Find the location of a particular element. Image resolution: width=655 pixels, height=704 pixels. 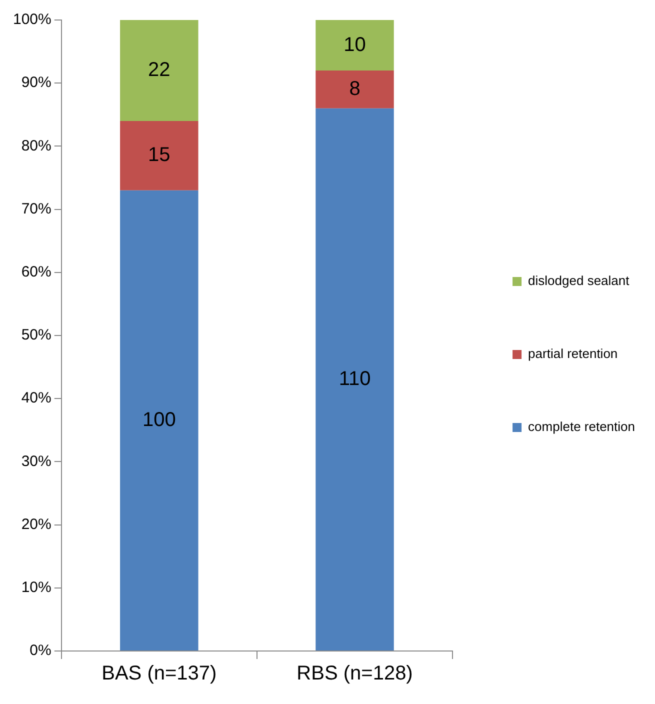

y-tick-label: 20% is located at coordinates (36, 524).